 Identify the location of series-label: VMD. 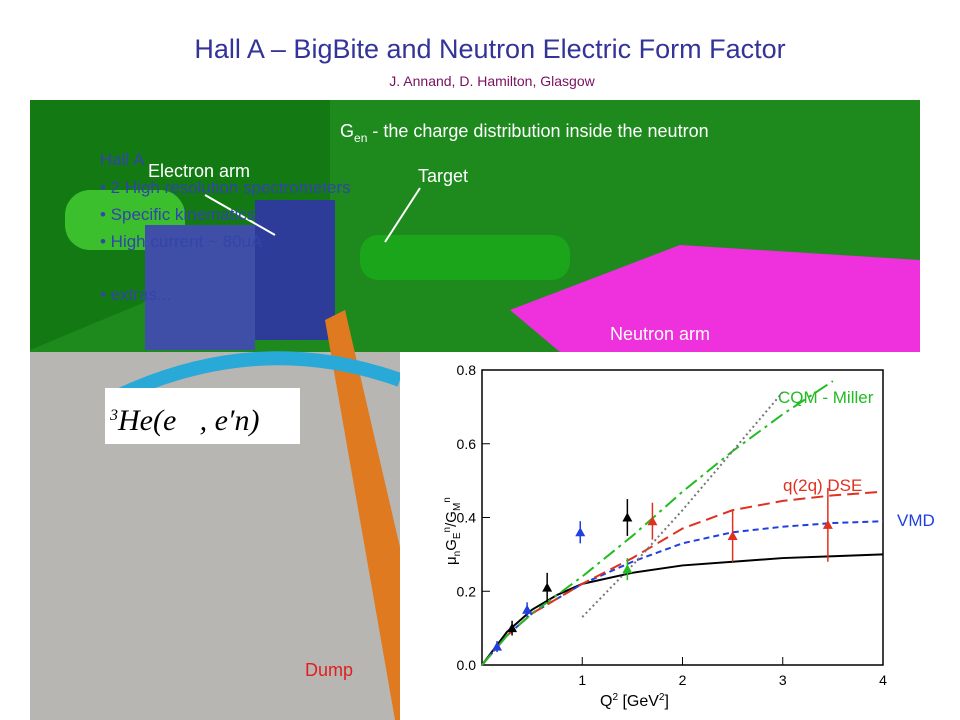
(916, 520).